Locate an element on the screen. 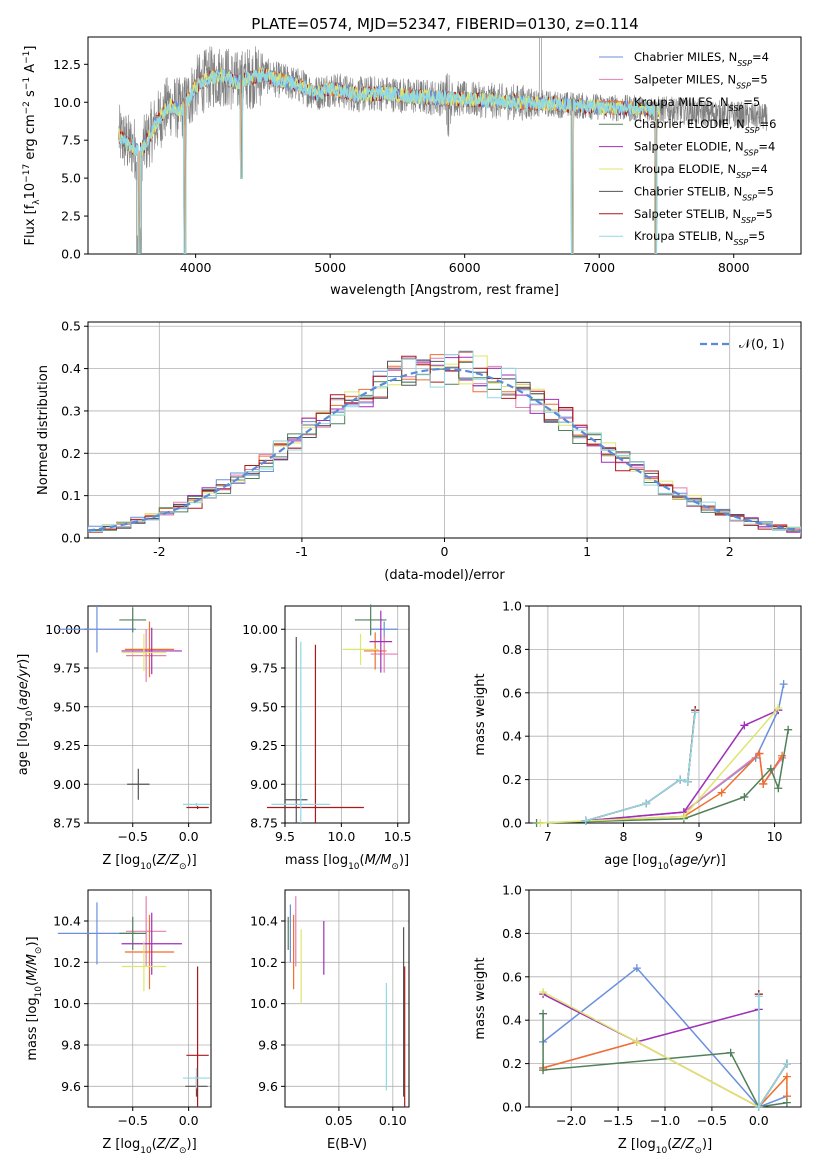 This screenshot has height=1170, width=819. series-marker-chabrier_miles is located at coordinates (783, 684).